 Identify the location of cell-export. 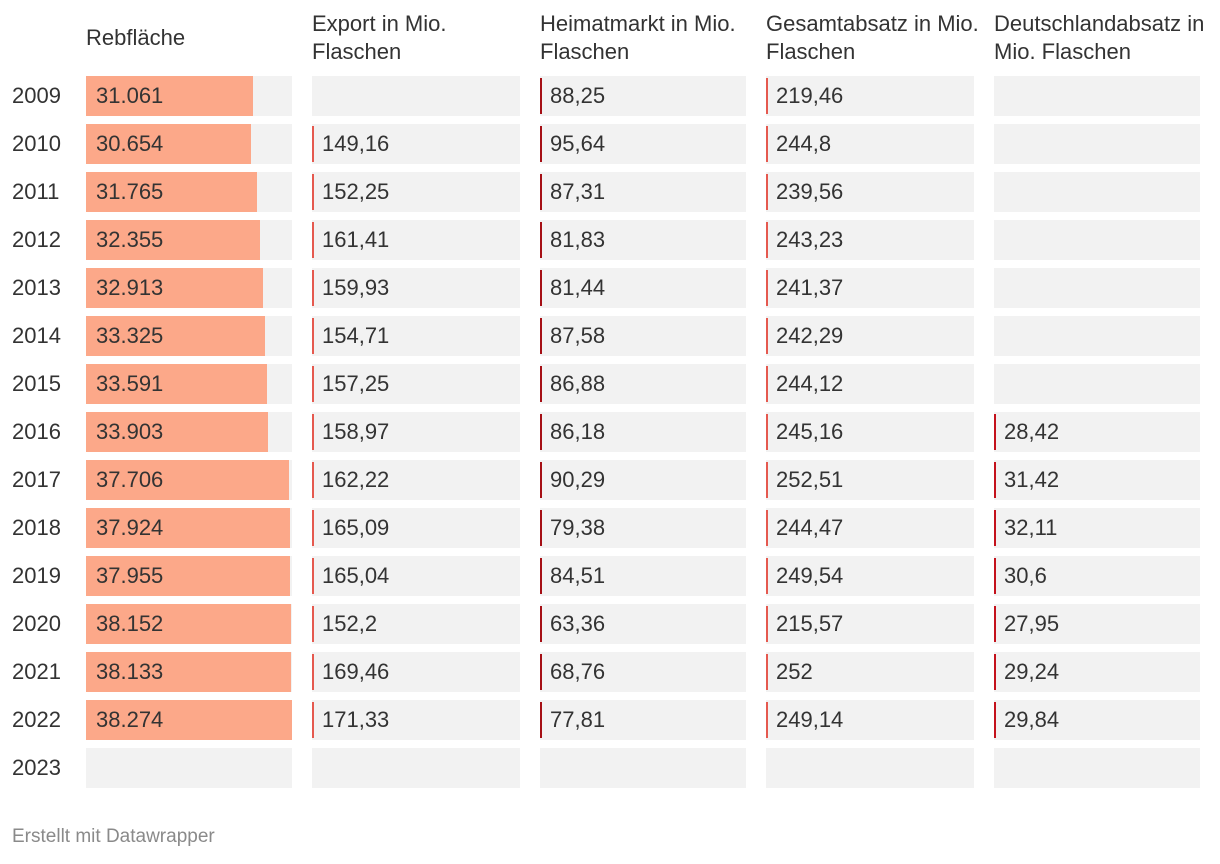
(416, 768).